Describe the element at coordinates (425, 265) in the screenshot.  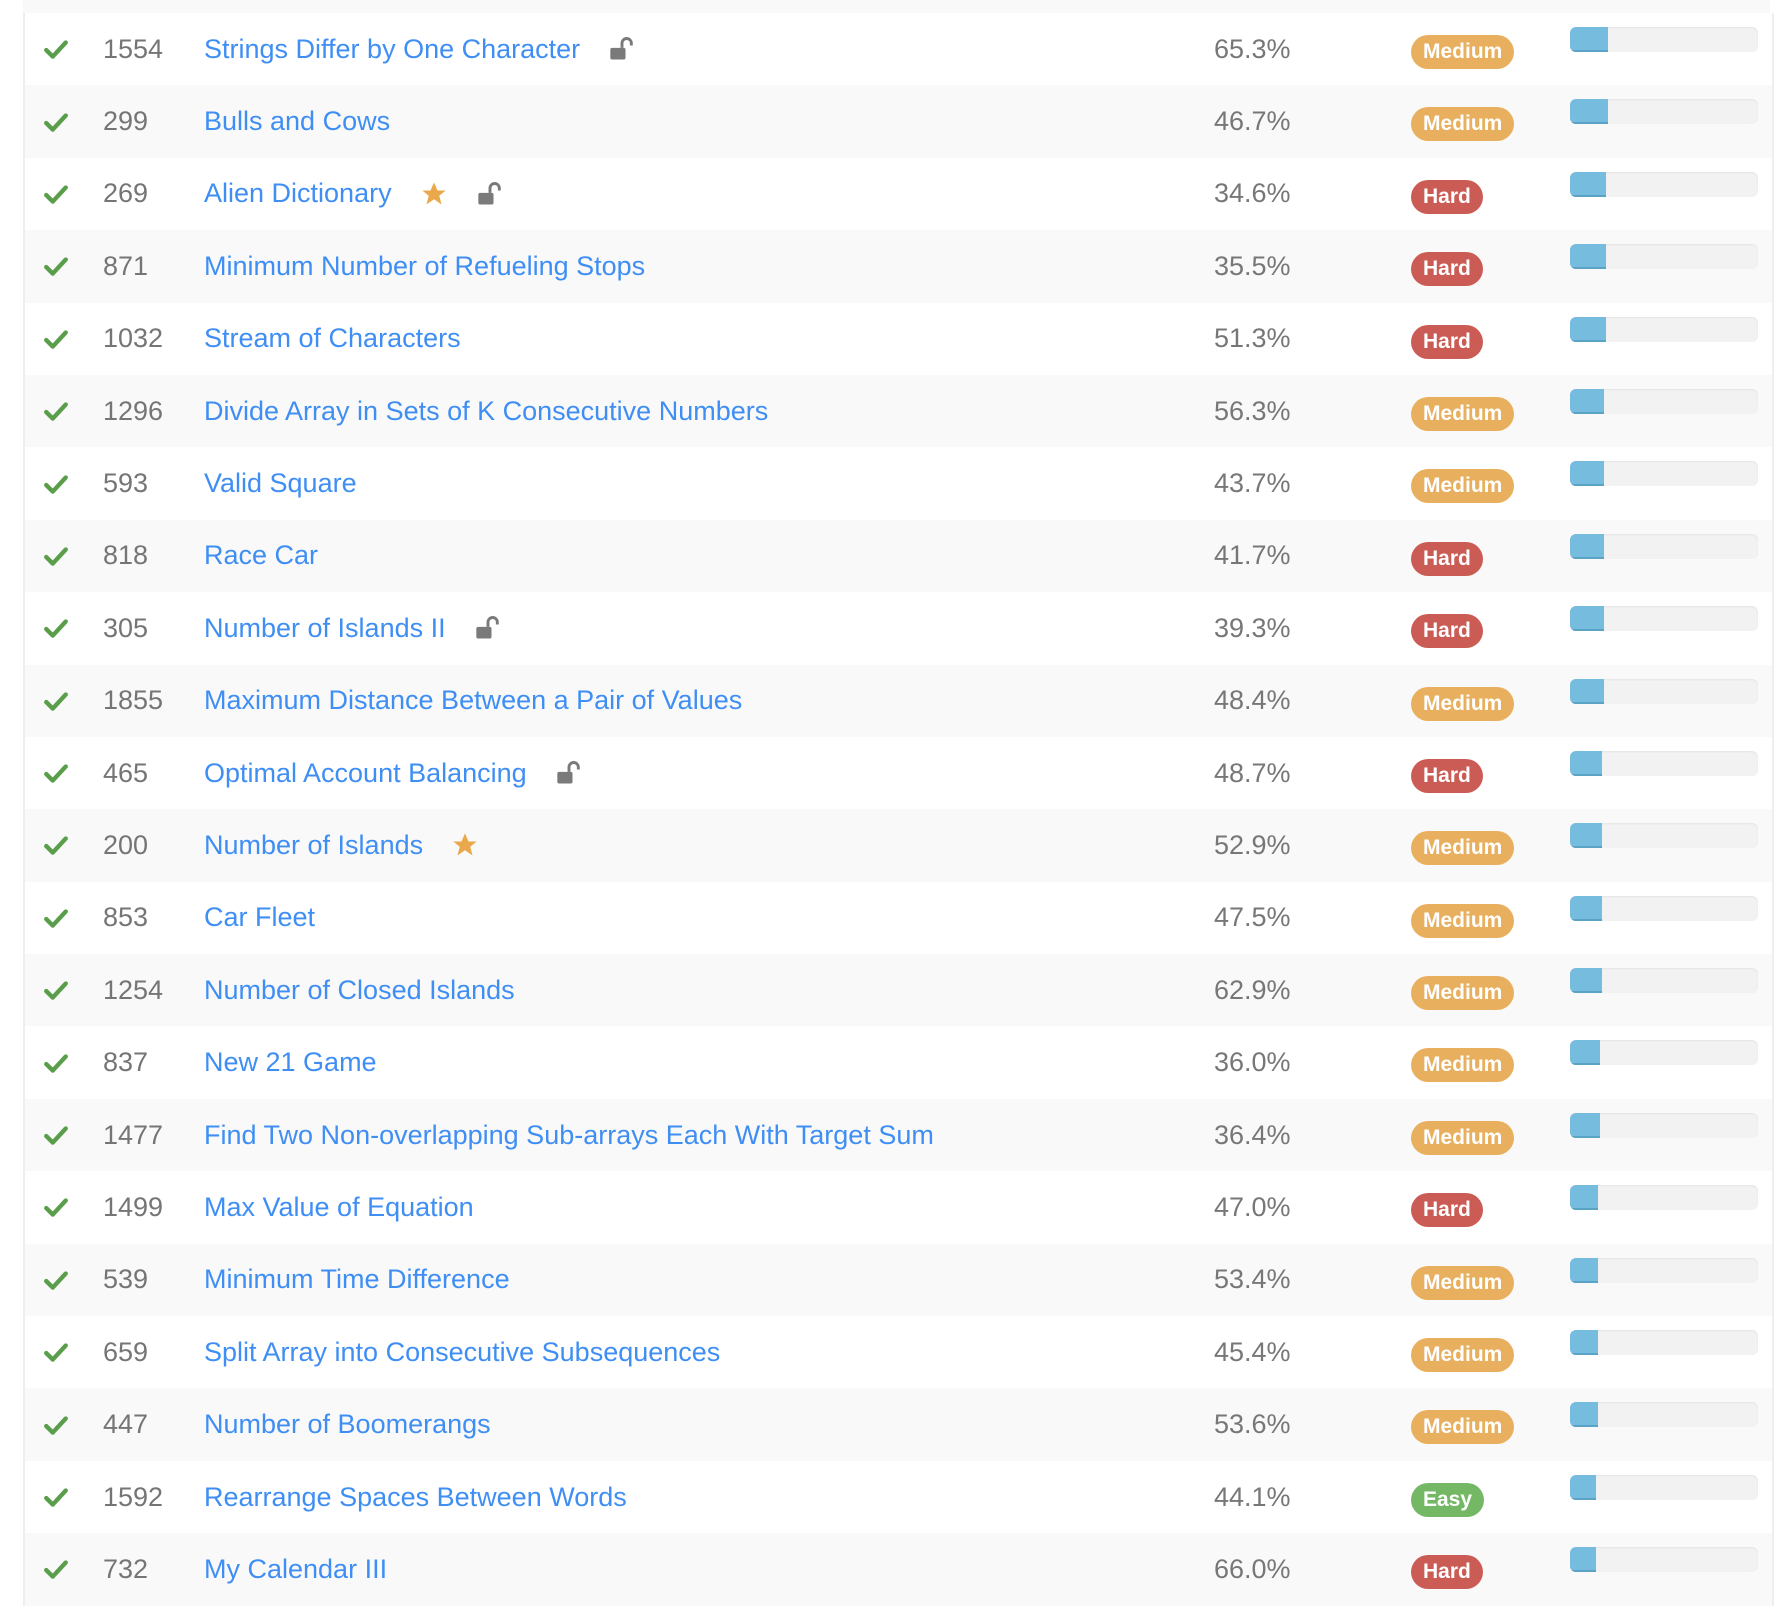
I see `problem-title-link: Minimum Number of Refueling Stops` at that location.